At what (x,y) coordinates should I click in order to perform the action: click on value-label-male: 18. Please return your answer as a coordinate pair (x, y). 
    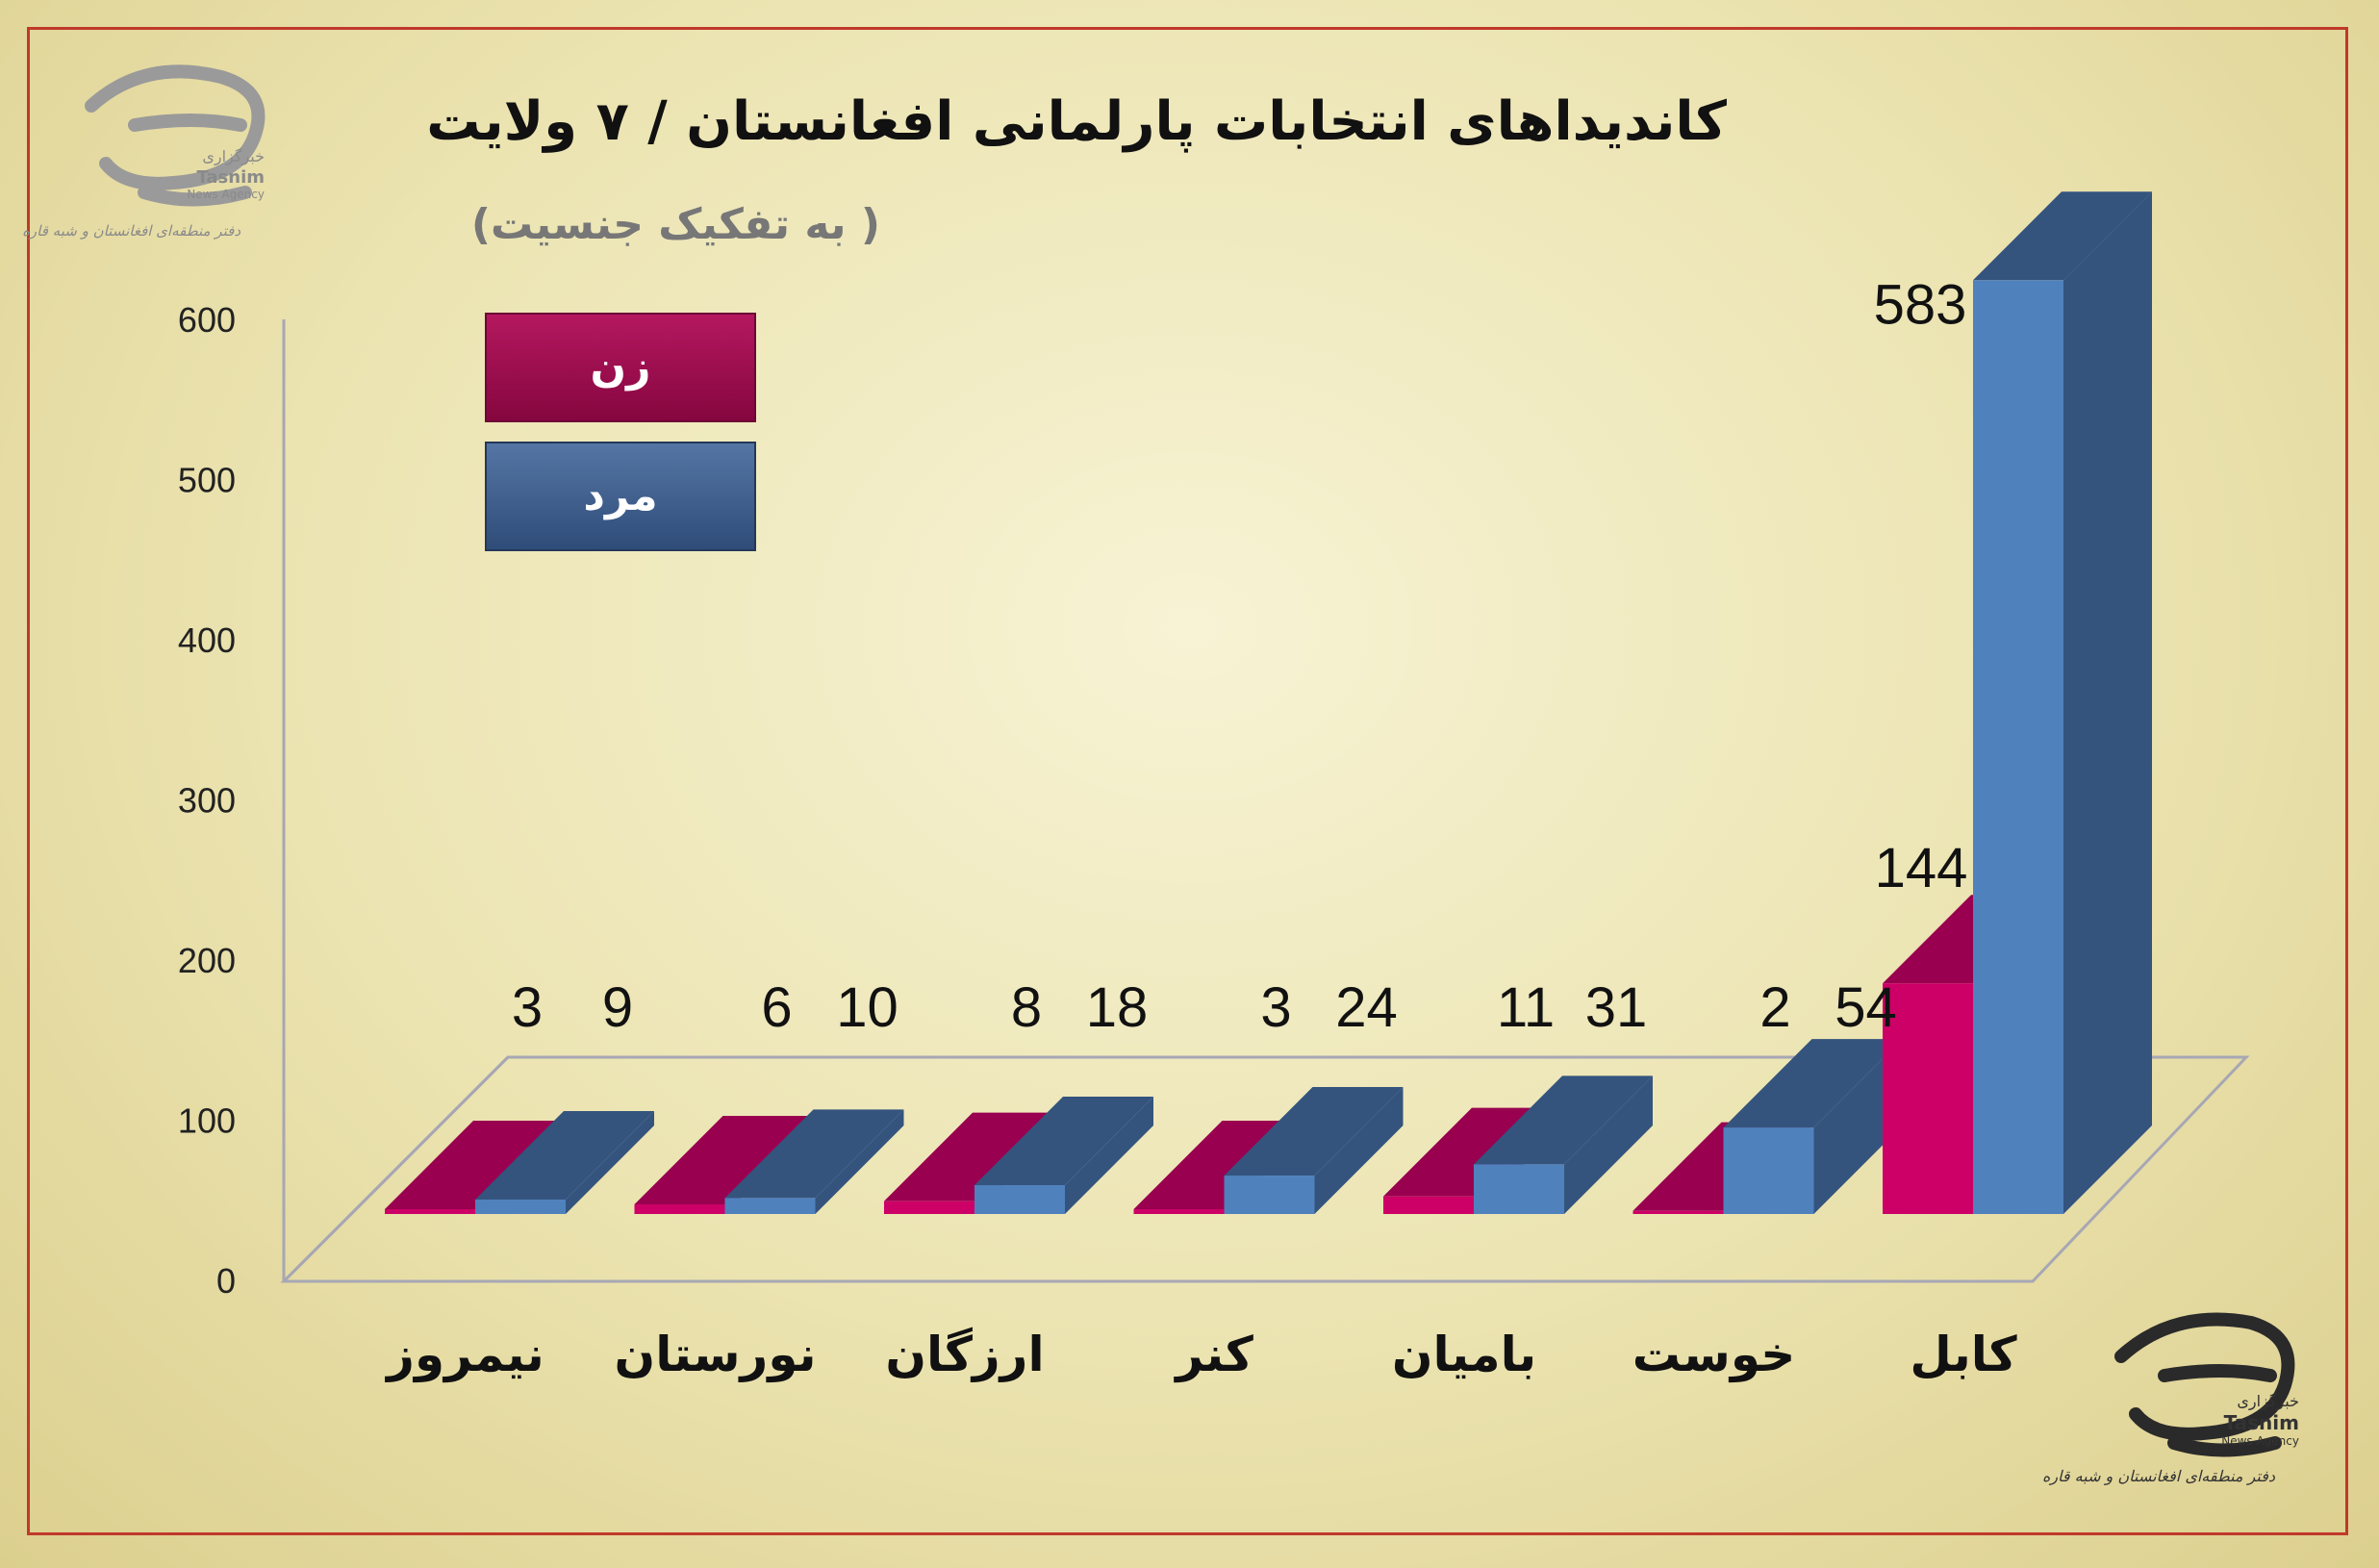
    Looking at the image, I should click on (1117, 1007).